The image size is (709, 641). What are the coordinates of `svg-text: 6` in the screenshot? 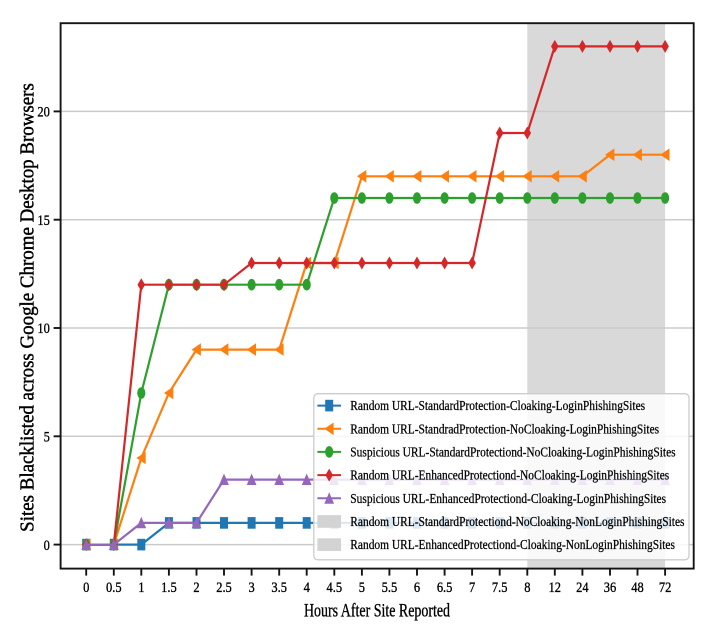 It's located at (417, 588).